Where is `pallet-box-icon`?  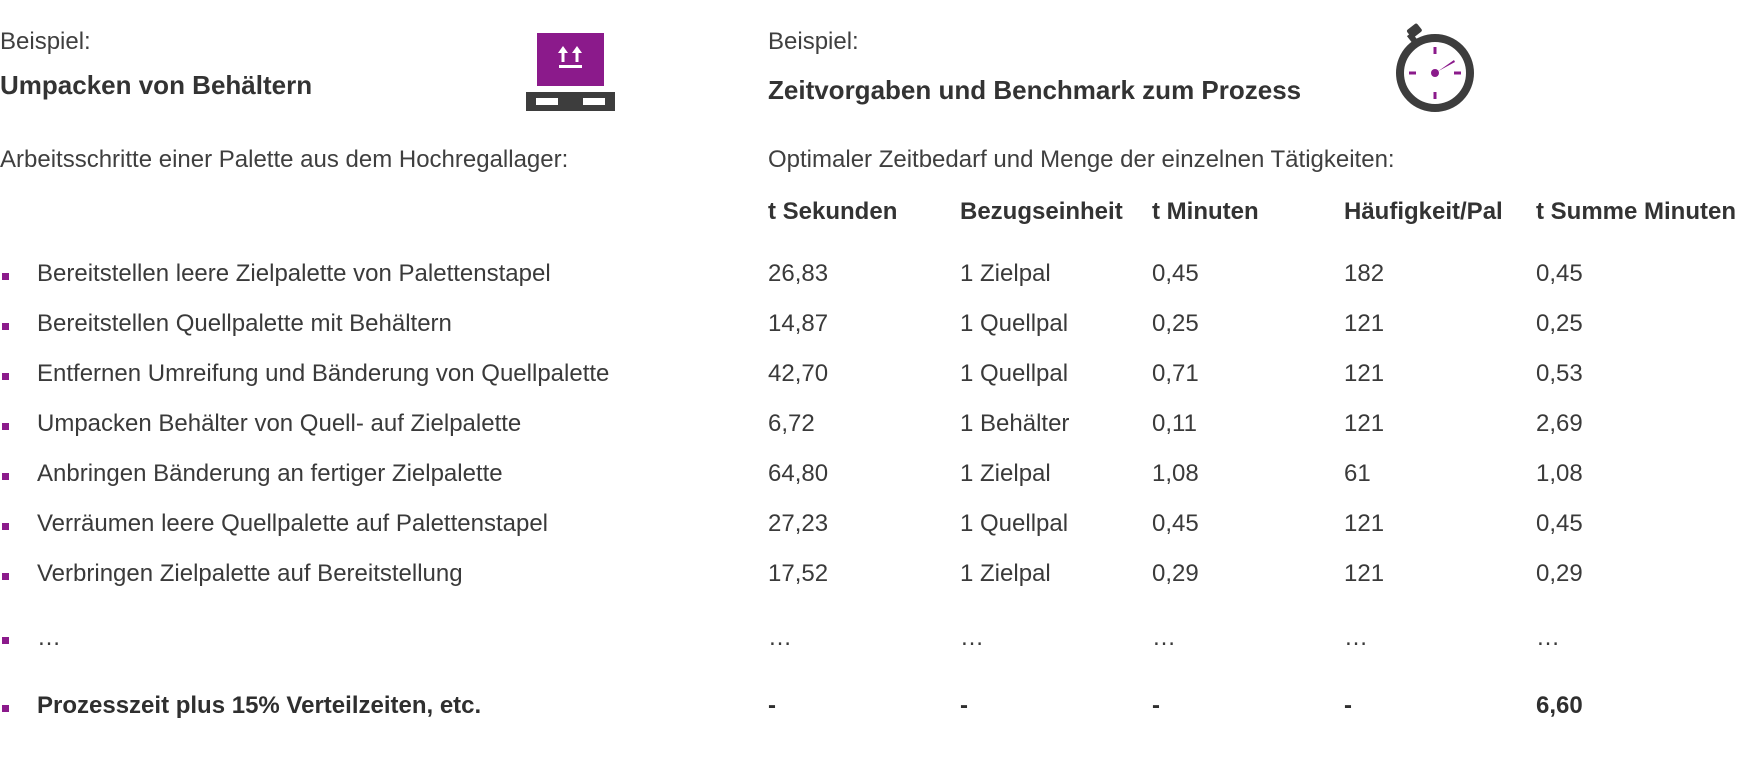
pallet-box-icon is located at coordinates (570, 72).